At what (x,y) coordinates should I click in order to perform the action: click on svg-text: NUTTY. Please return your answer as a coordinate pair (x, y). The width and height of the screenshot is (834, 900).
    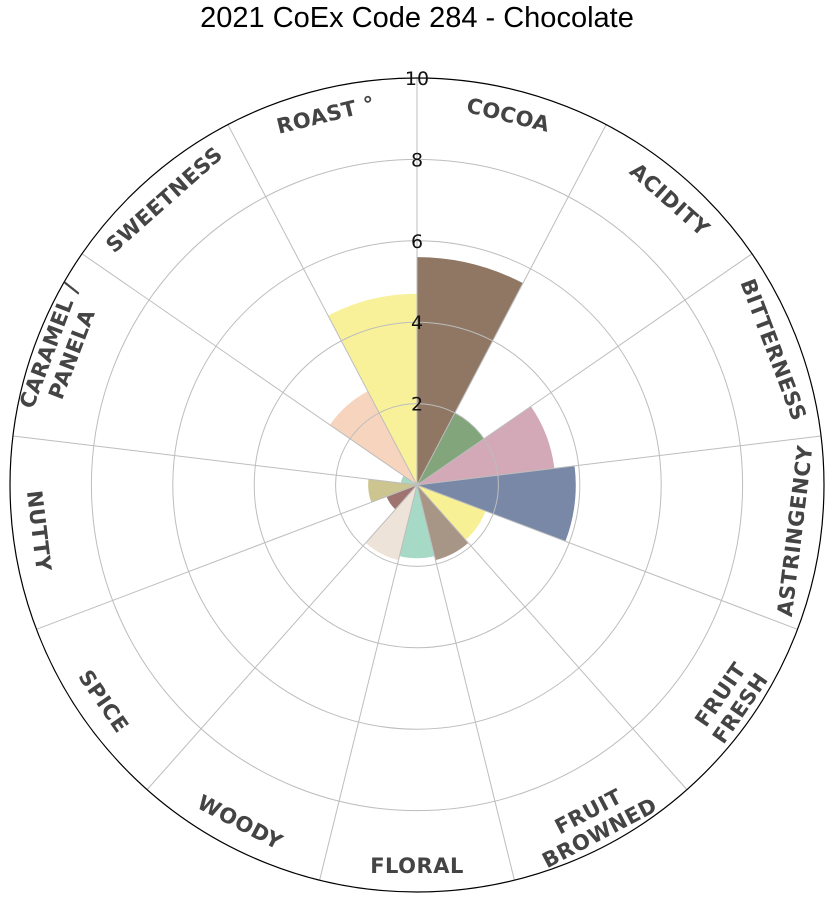
    Looking at the image, I should click on (39, 531).